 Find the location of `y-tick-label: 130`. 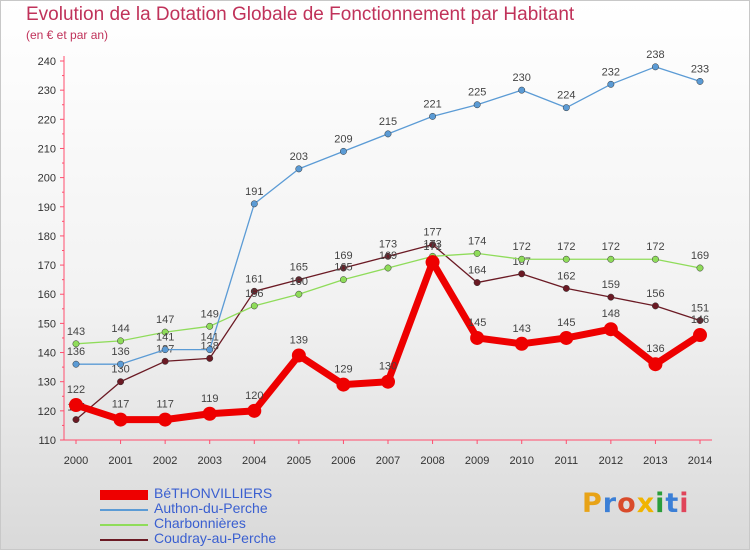

y-tick-label: 130 is located at coordinates (47, 383).